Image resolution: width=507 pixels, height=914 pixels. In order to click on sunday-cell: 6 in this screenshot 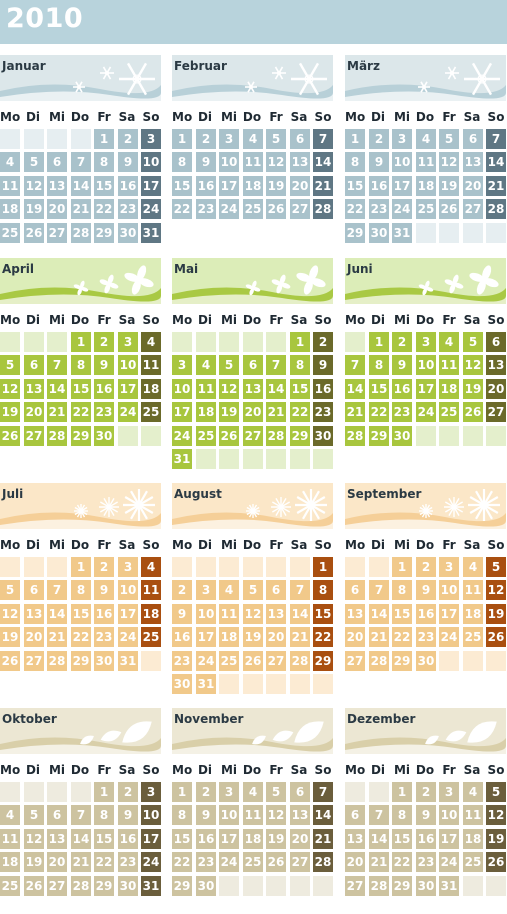, I will do `click(496, 342)`.